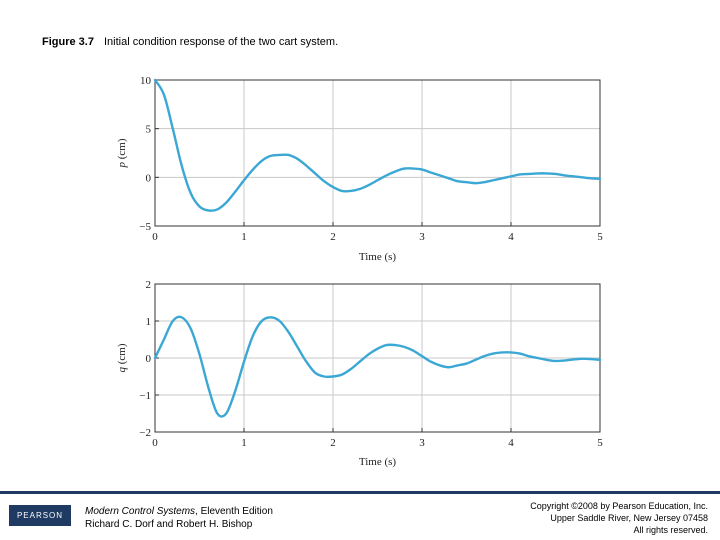  Describe the element at coordinates (629, 518) in the screenshot. I see `copyright-line-2: Upper Saddle River, New Jersey 07458` at that location.